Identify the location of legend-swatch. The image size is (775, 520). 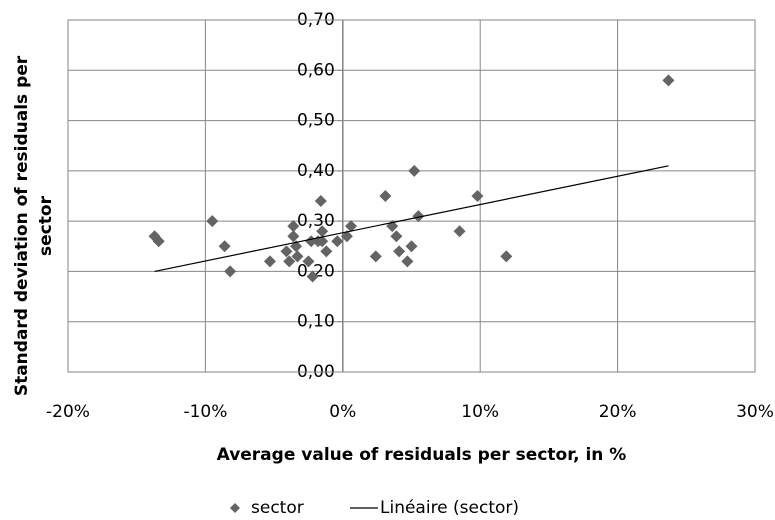
(235, 508).